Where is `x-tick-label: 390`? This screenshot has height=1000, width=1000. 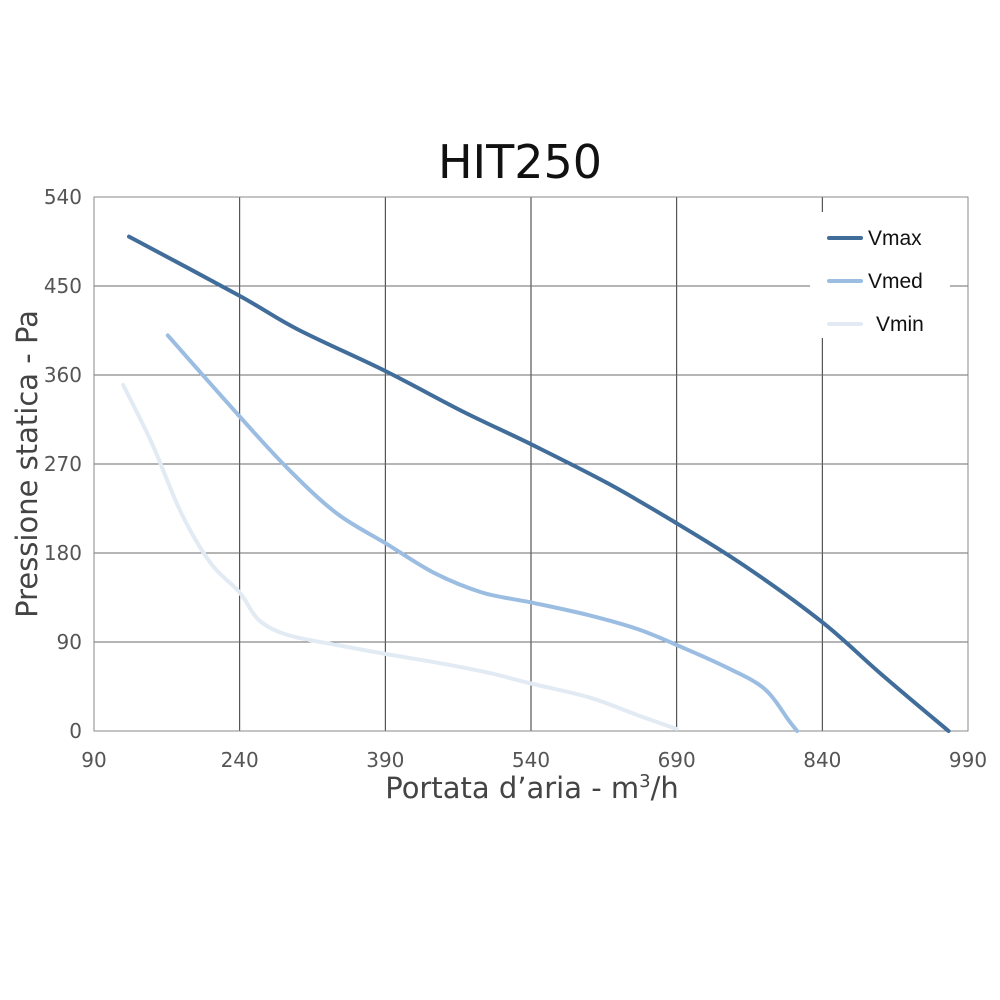 x-tick-label: 390 is located at coordinates (385, 760).